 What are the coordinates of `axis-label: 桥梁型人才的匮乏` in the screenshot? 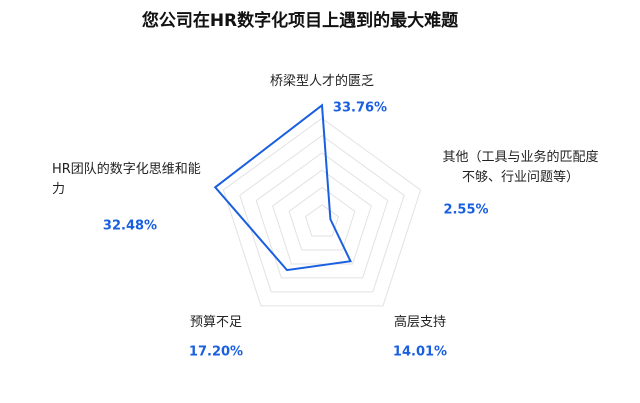 It's located at (321, 81).